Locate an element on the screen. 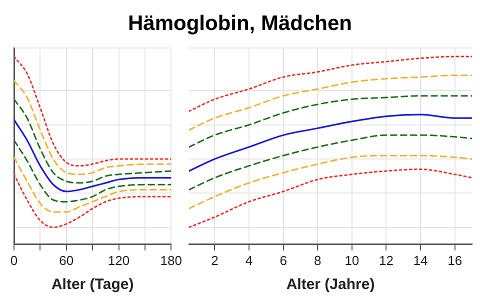 Image resolution: width=480 pixels, height=300 pixels. x-tick-label: 4 is located at coordinates (249, 260).